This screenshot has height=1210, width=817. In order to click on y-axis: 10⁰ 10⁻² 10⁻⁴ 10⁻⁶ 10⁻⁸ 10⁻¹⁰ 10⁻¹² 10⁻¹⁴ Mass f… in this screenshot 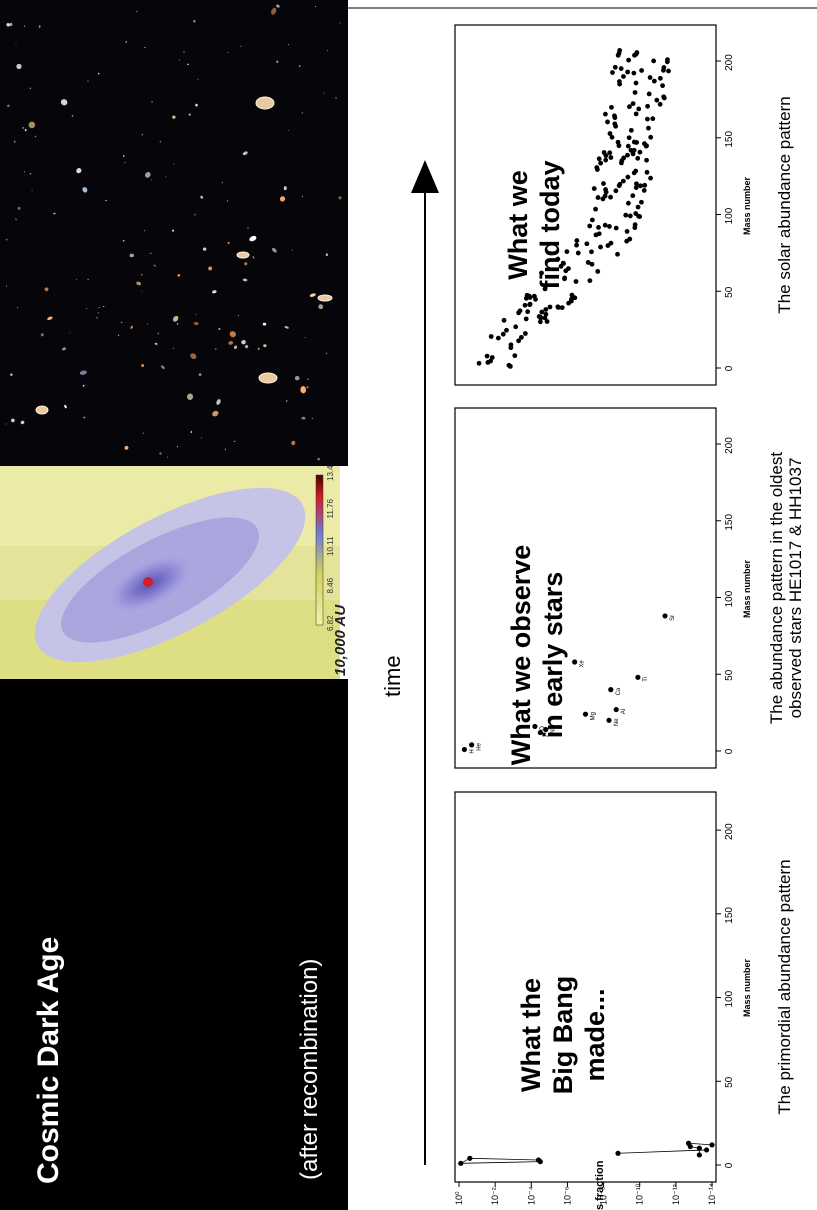, I will do `click(585, 1185)`.